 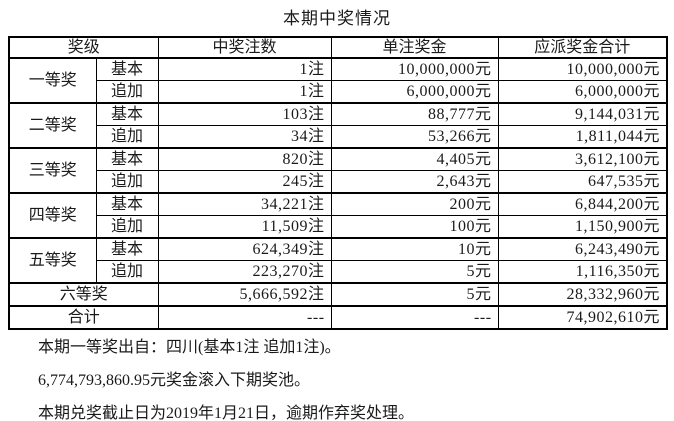 What do you see at coordinates (52, 260) in the screenshot?
I see `prize-level-fifth: 五等奖` at bounding box center [52, 260].